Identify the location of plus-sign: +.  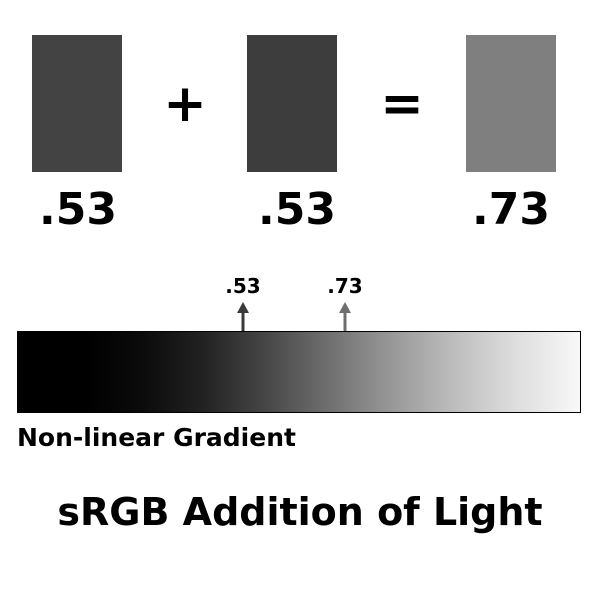
(185, 104).